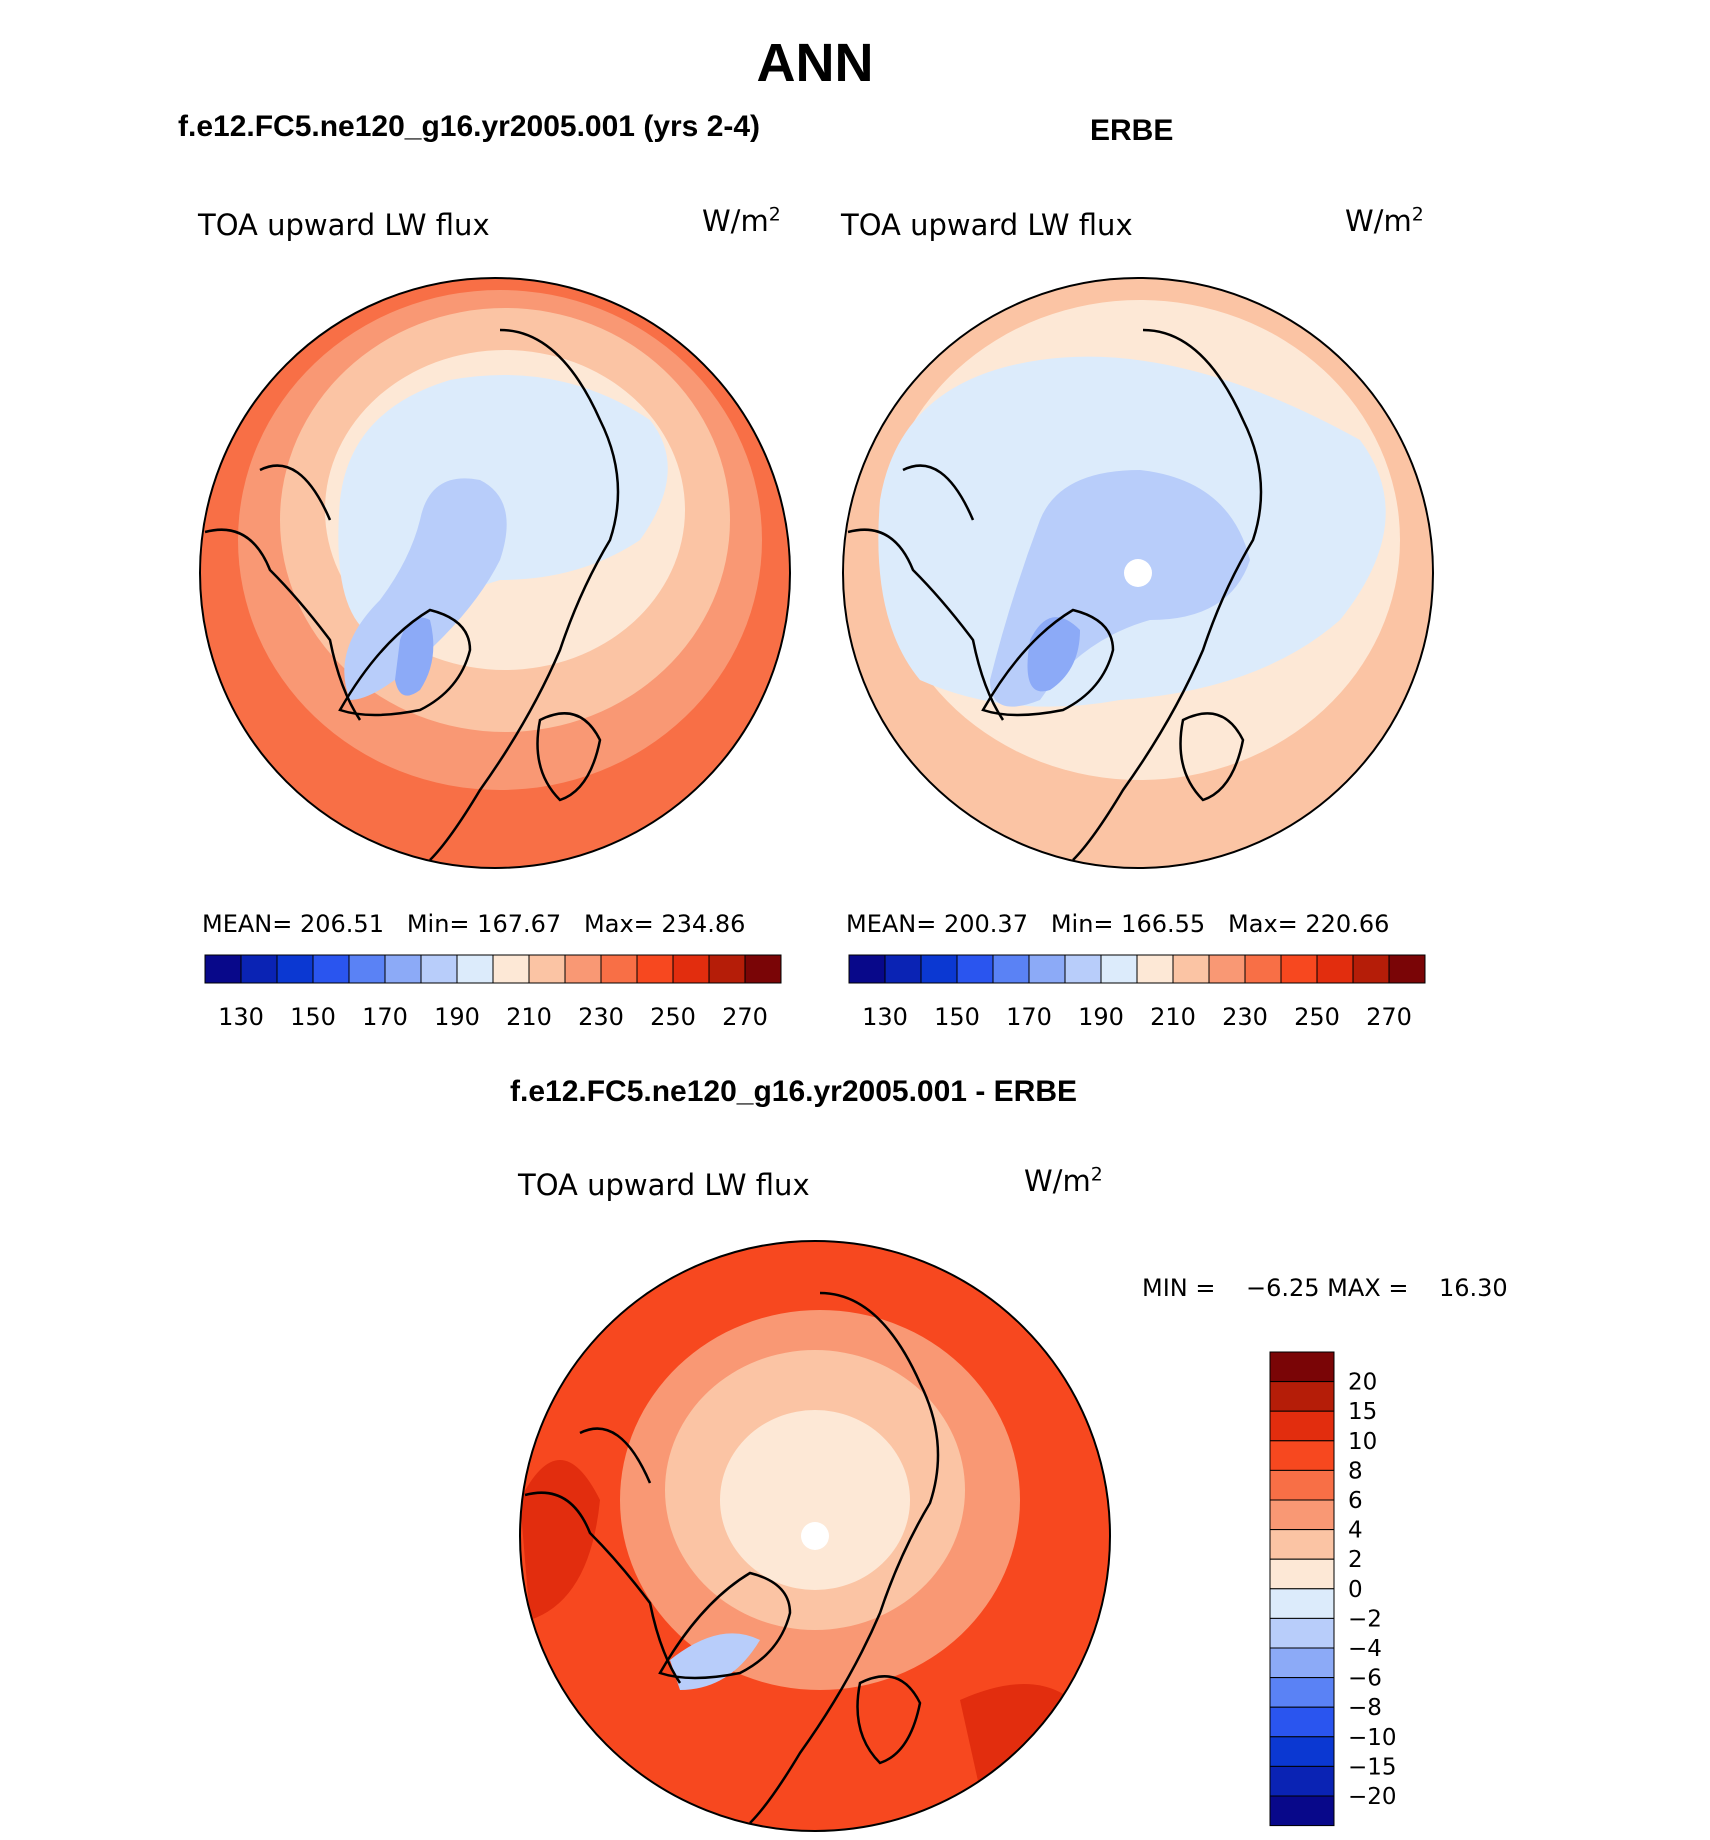 This screenshot has width=1710, height=1840. What do you see at coordinates (1132, 130) in the screenshot?
I see `right-panel-title: ERBE` at bounding box center [1132, 130].